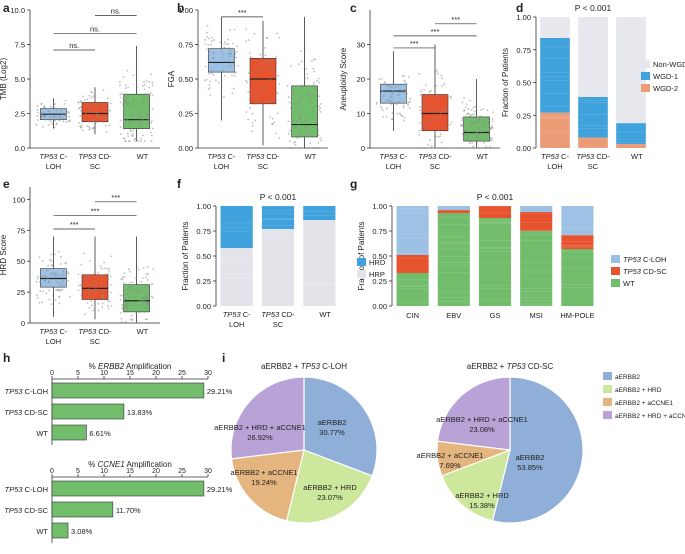 This screenshot has width=685, height=554. I want to click on tick-label-x: WT, so click(143, 331).